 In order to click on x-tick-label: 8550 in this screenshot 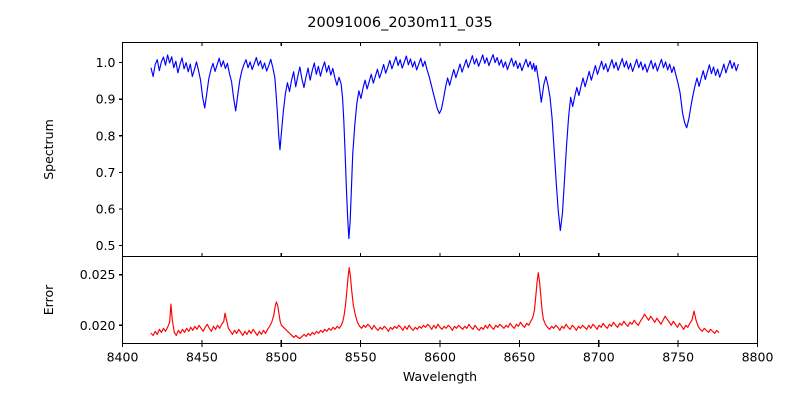, I will do `click(361, 357)`.